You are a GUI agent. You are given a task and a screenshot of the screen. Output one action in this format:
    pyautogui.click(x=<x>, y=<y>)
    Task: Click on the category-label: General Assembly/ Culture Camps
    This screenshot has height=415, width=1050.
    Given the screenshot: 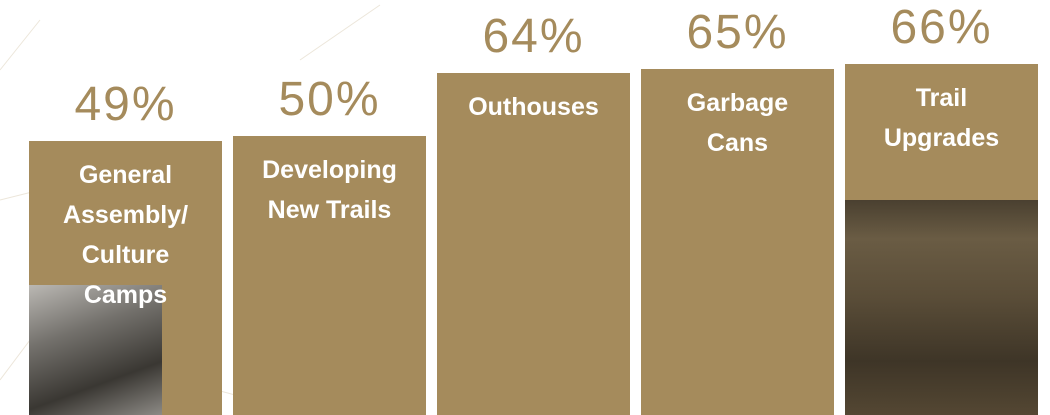 What is the action you would take?
    pyautogui.click(x=125, y=234)
    